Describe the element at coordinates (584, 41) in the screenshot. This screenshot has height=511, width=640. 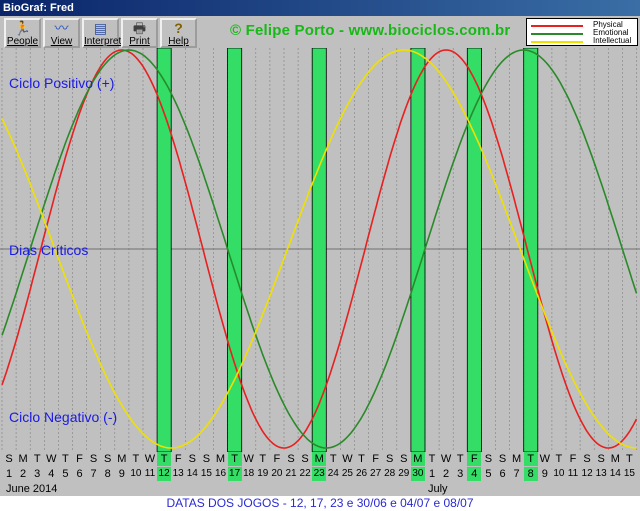
I see `legend-item-intellectual: Intellectual` at that location.